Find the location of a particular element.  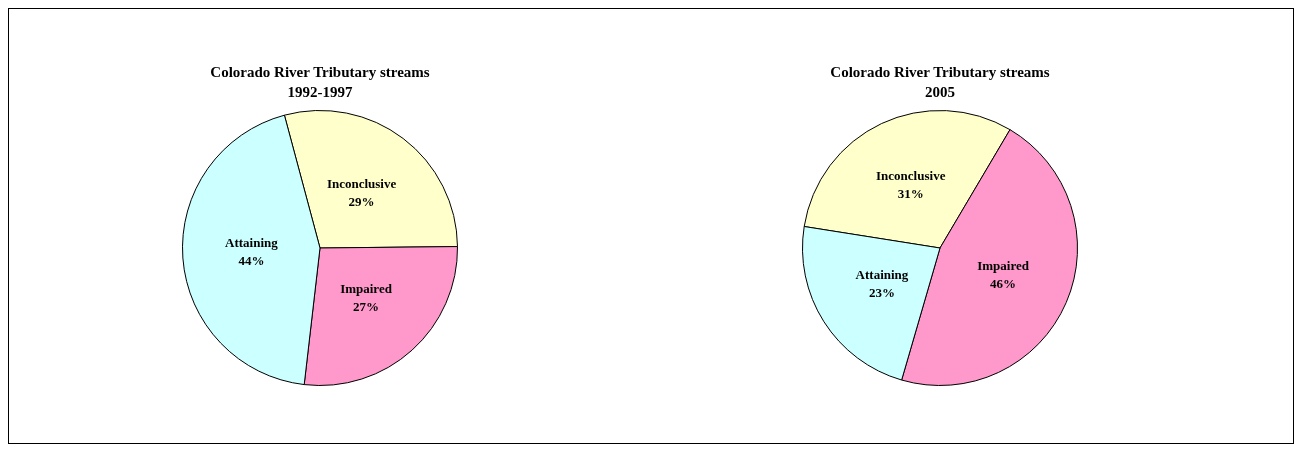

data-label: 44% is located at coordinates (251, 261).